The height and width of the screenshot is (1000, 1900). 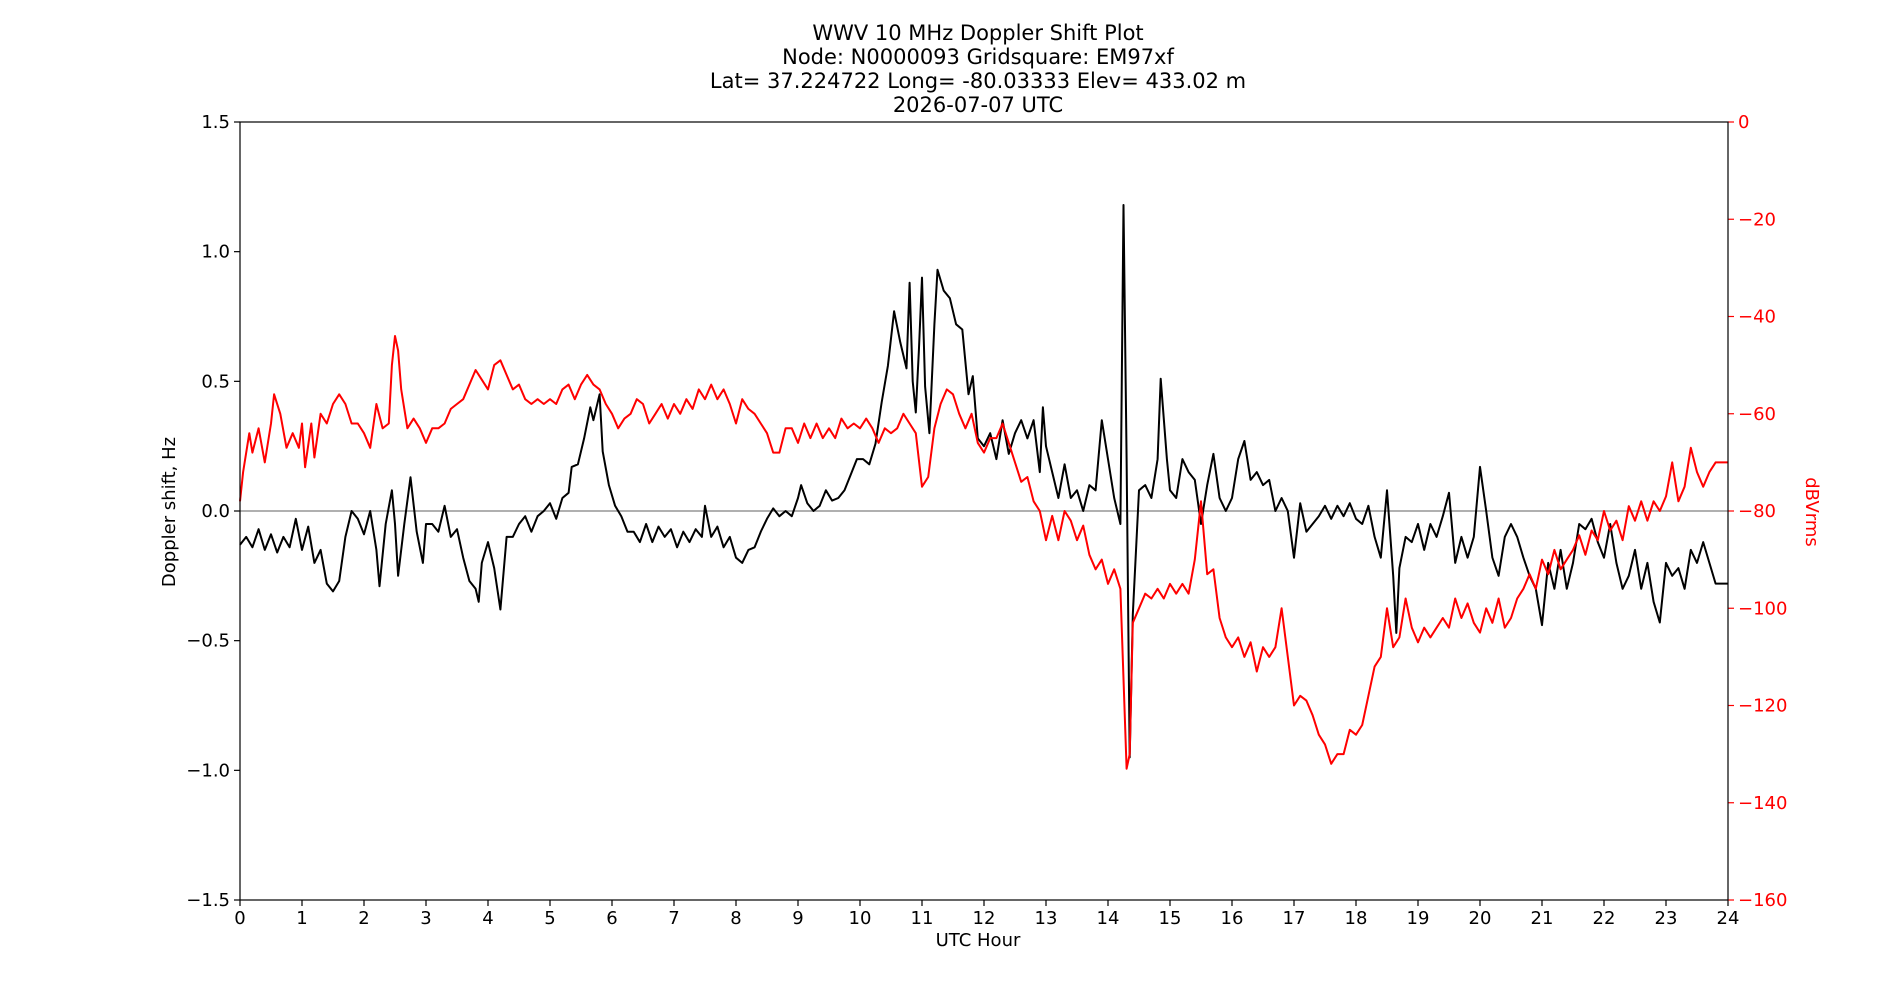 I want to click on x-tick-label: 18, so click(x=1356, y=918).